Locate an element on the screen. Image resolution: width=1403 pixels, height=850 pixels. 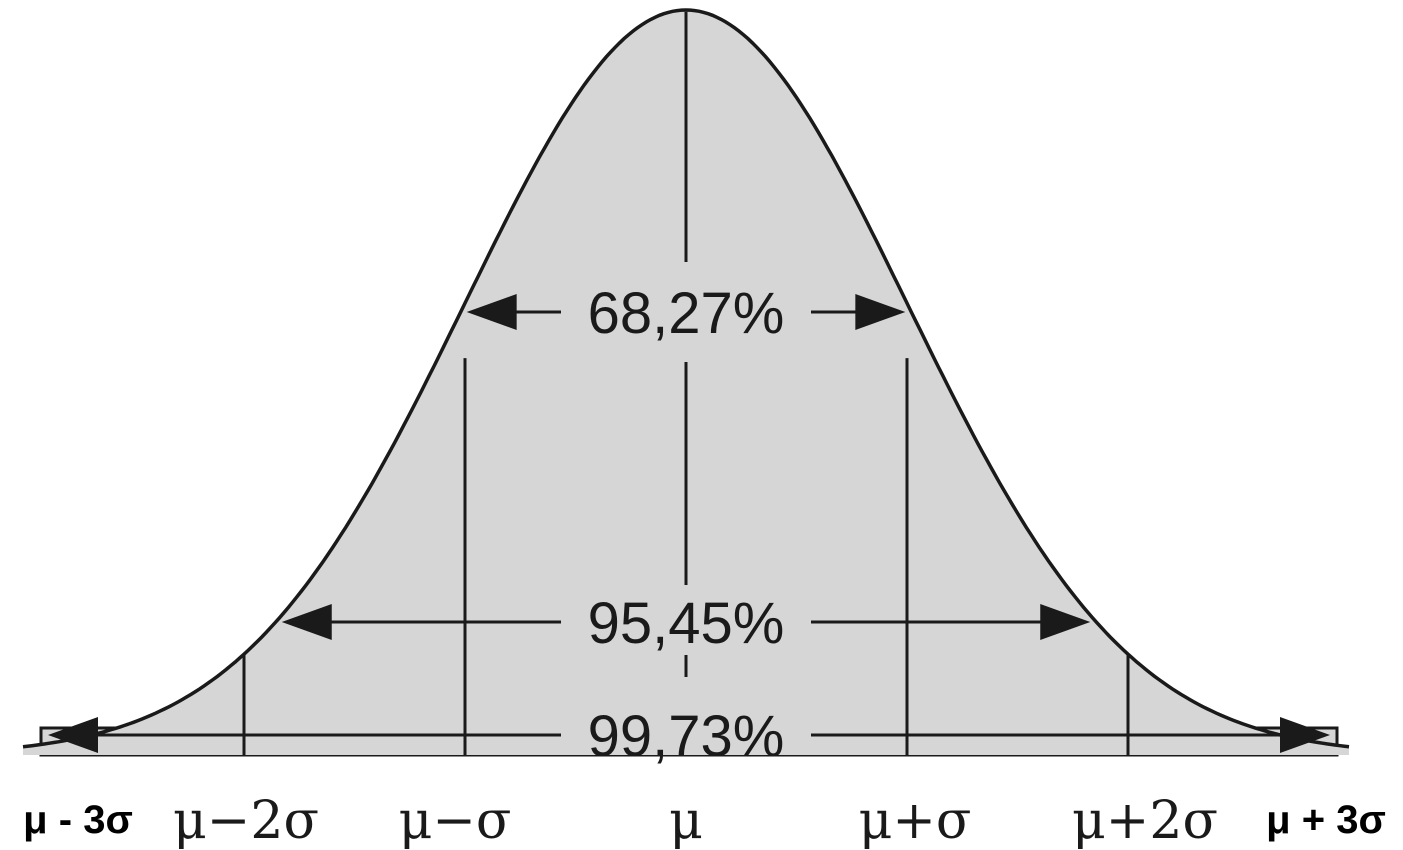
interval-label-1sigma: 68,27% is located at coordinates (686, 313).